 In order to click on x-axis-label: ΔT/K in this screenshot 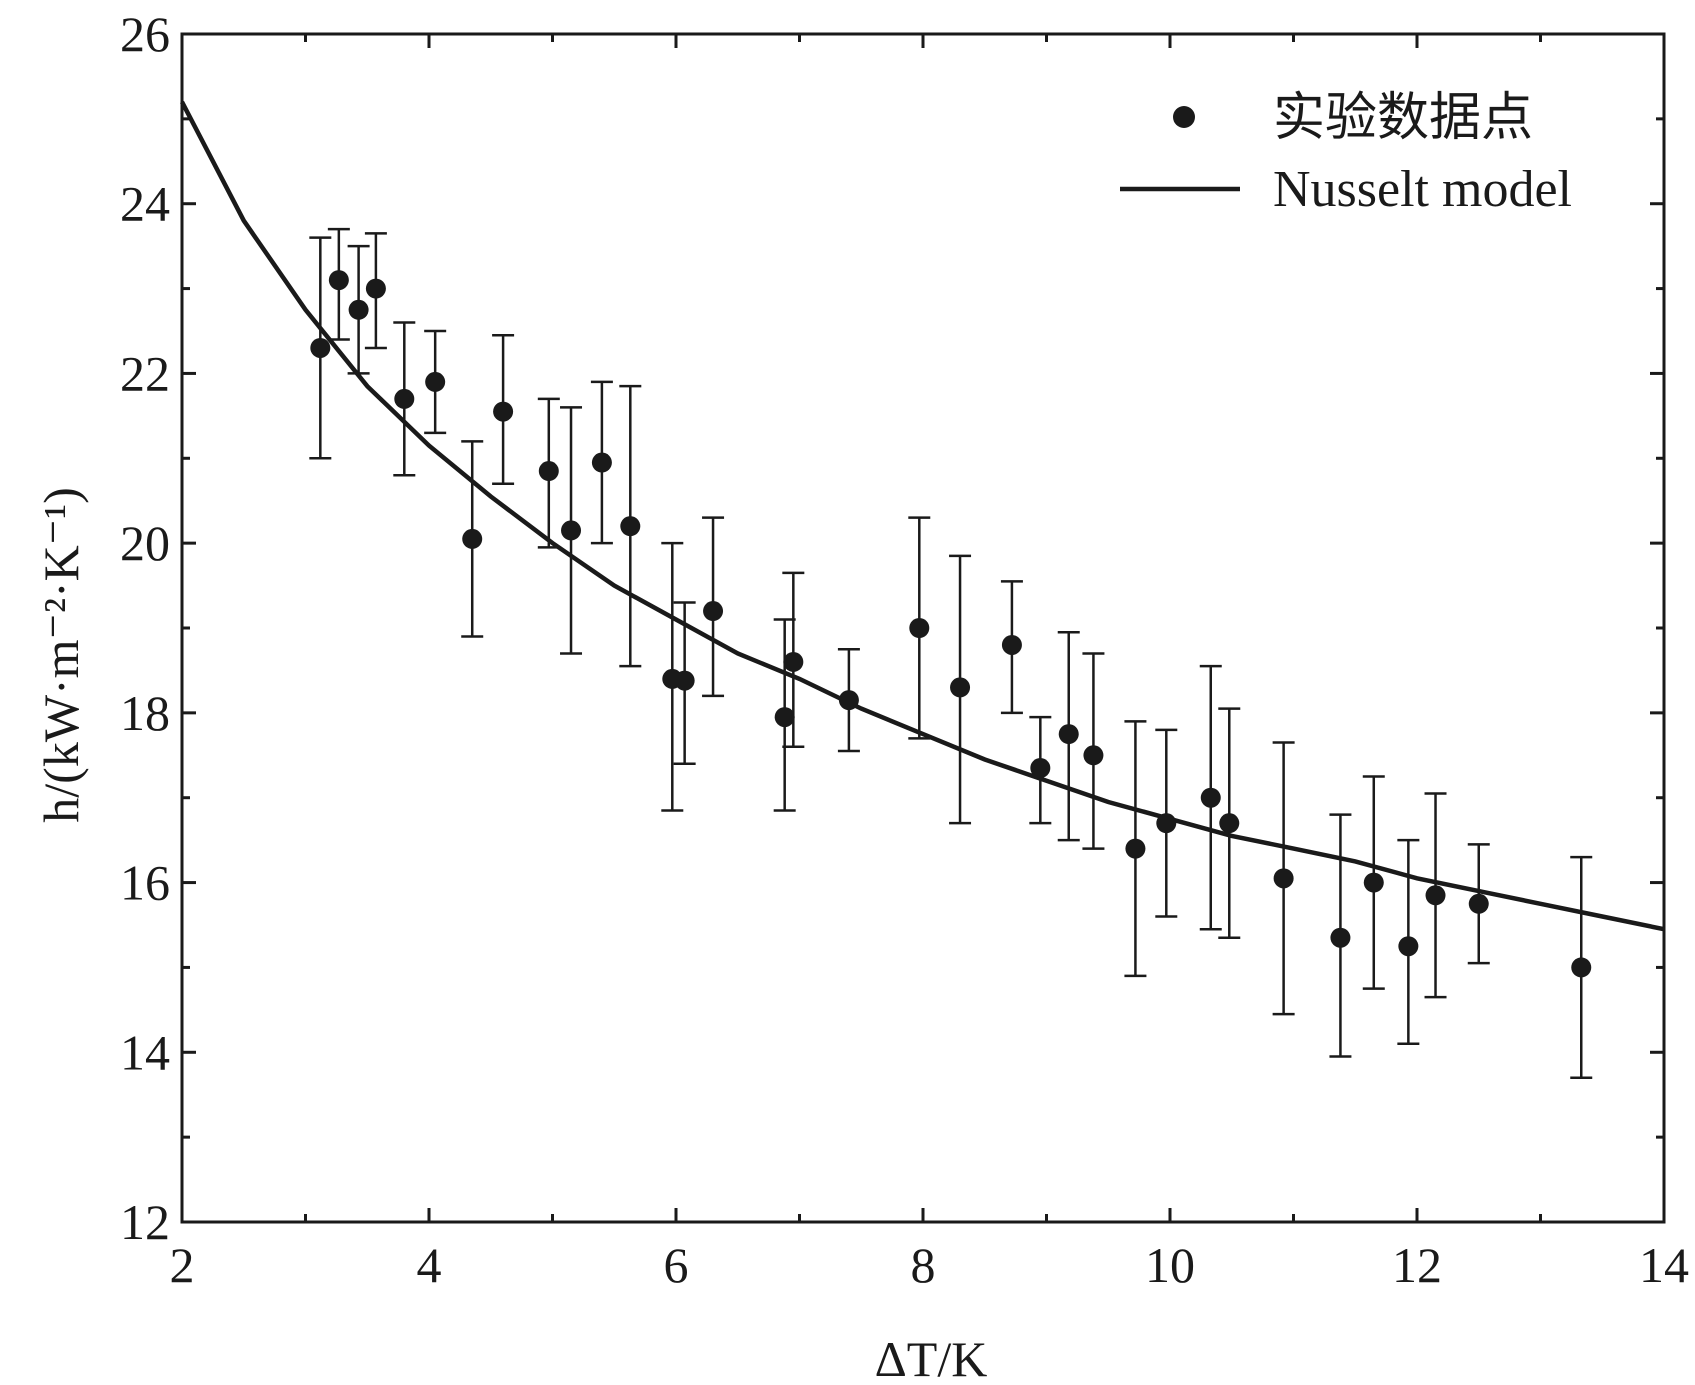, I will do `click(931, 1358)`.